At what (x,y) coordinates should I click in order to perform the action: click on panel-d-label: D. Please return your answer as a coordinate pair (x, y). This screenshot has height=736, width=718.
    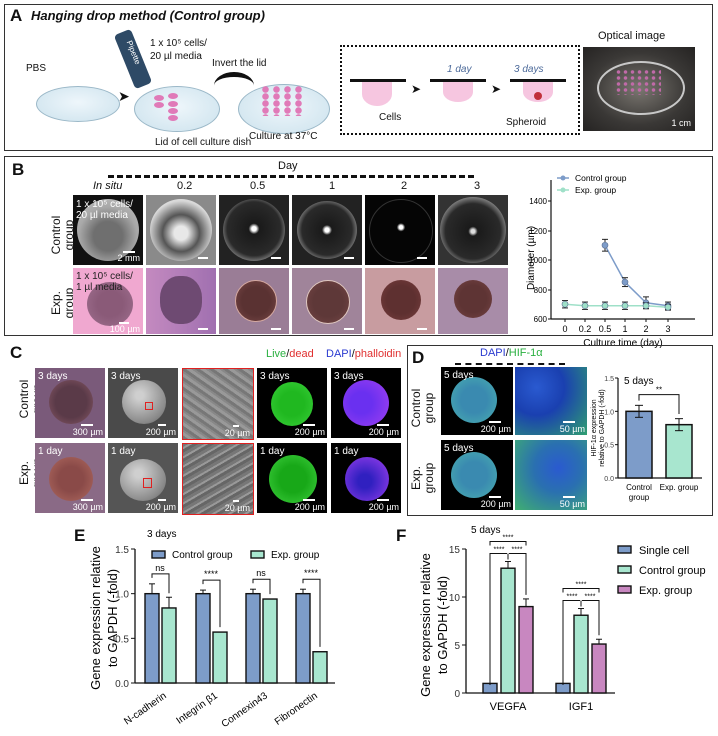
    Looking at the image, I should click on (418, 357).